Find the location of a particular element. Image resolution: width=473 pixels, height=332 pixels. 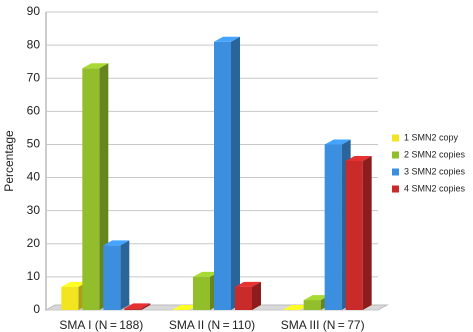

x-tick-label: SMA II (N = 110) is located at coordinates (212, 325).